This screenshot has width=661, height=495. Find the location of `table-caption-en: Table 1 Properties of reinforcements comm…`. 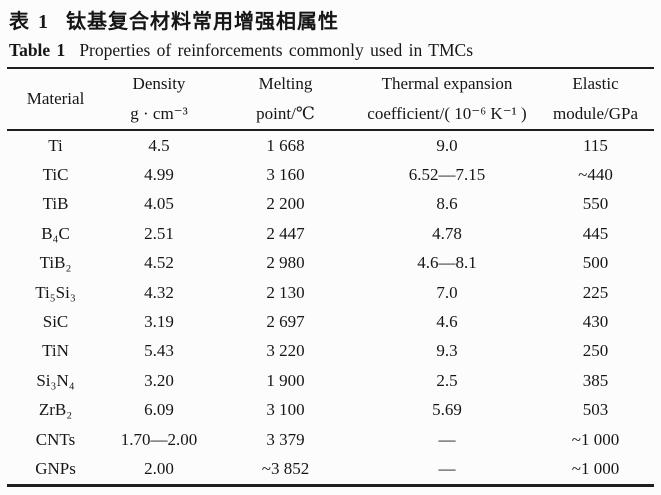

table-caption-en: Table 1 Properties of reinforcements comm… is located at coordinates (330, 48).